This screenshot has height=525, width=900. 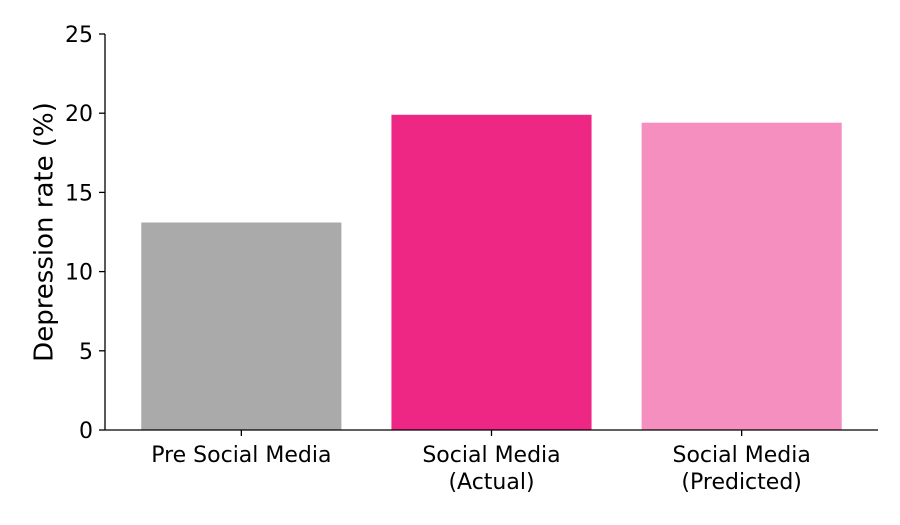 I want to click on x-tick-label-line: (Actual), so click(x=491, y=482).